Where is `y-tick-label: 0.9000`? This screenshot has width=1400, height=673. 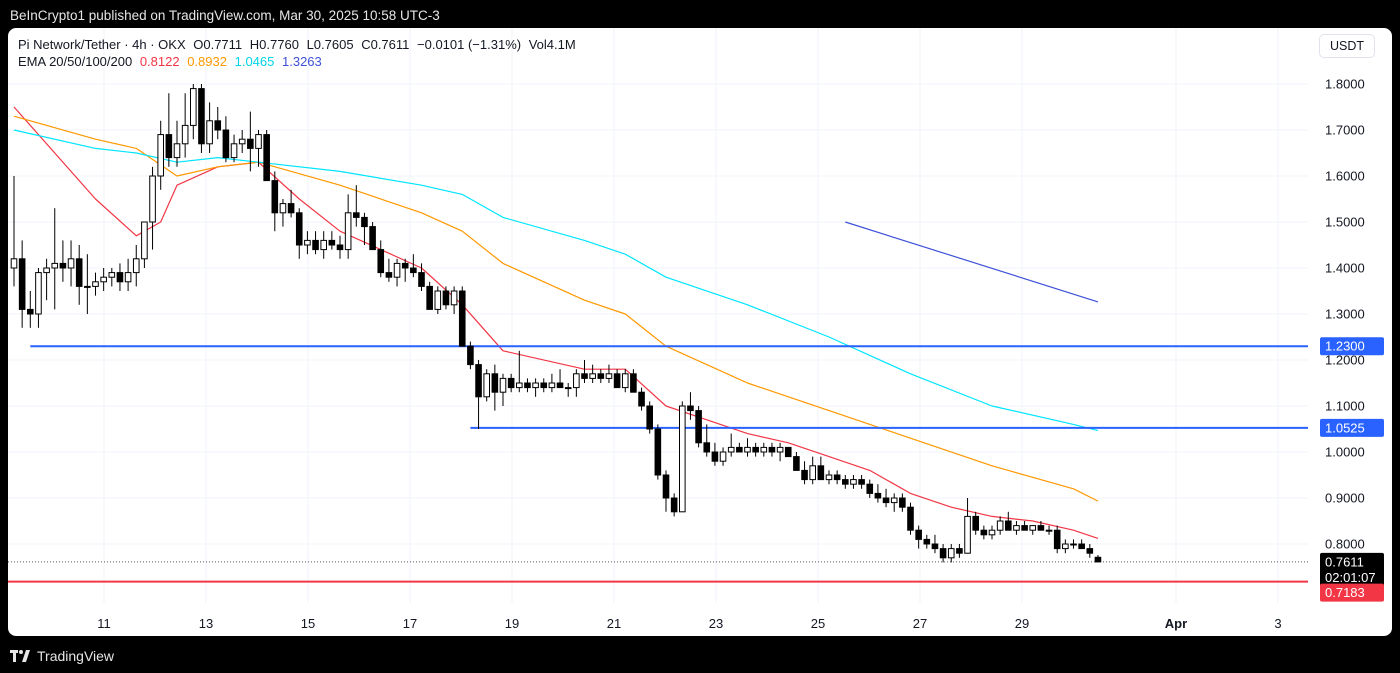 y-tick-label: 0.9000 is located at coordinates (1345, 498).